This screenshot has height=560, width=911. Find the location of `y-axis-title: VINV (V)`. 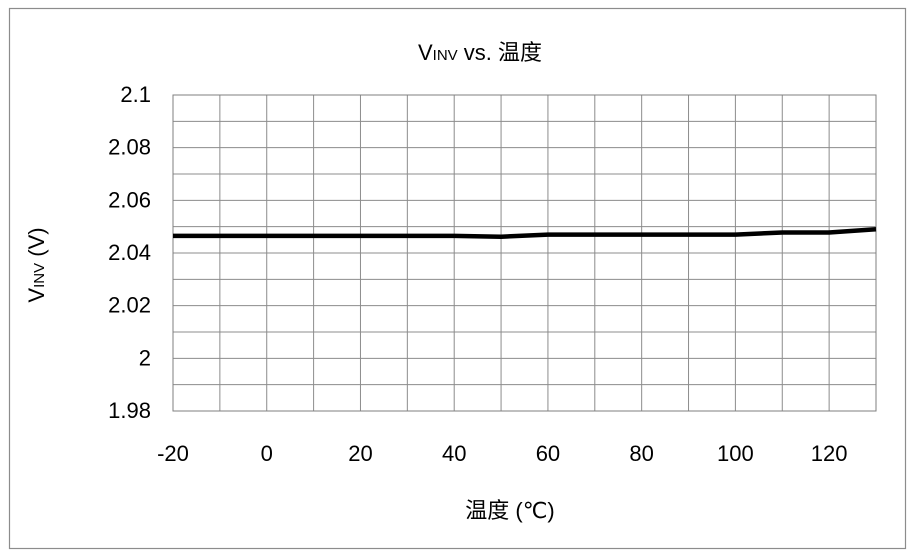

y-axis-title: VINV (V) is located at coordinates (36, 264).